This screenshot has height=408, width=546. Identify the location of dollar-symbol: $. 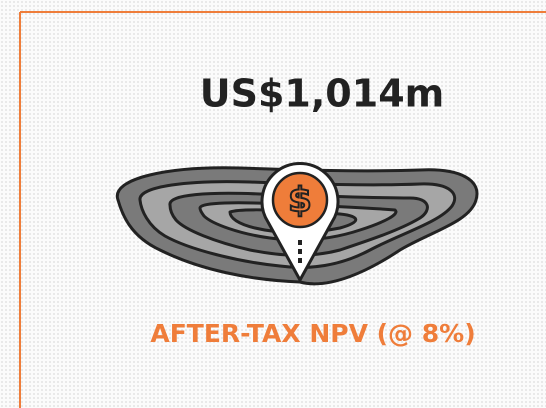
(300, 201).